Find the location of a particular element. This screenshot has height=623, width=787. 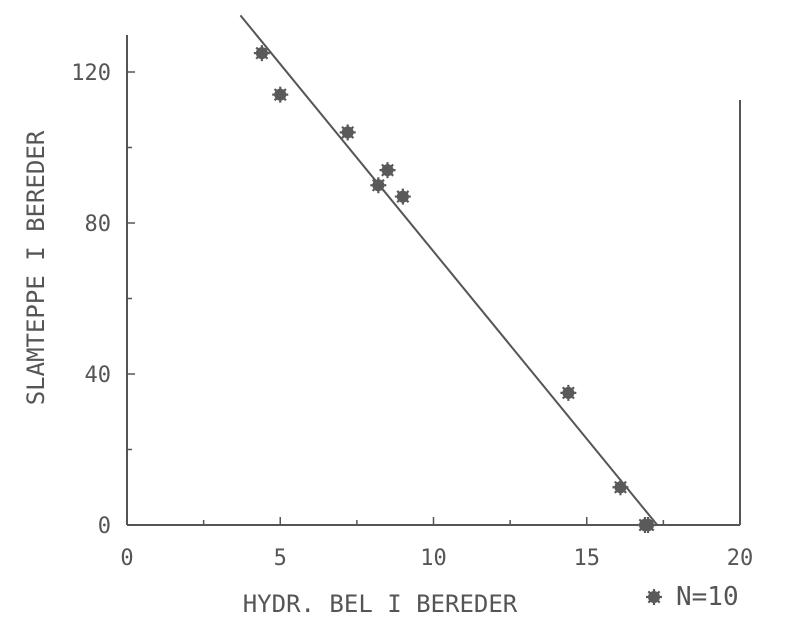

legend: N=10 is located at coordinates (692, 597).